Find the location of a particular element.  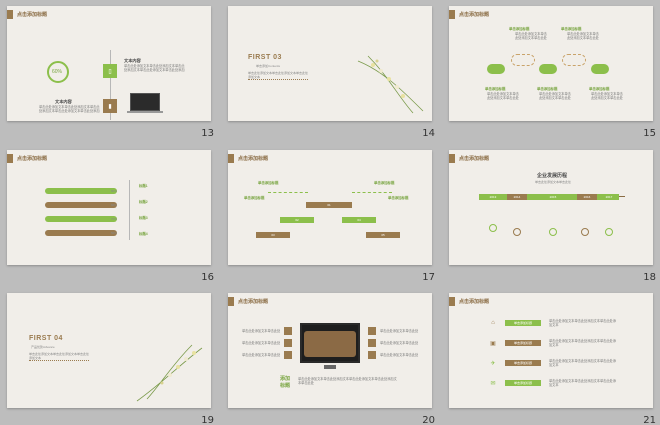

slide-number: 13 is located at coordinates (207, 133).